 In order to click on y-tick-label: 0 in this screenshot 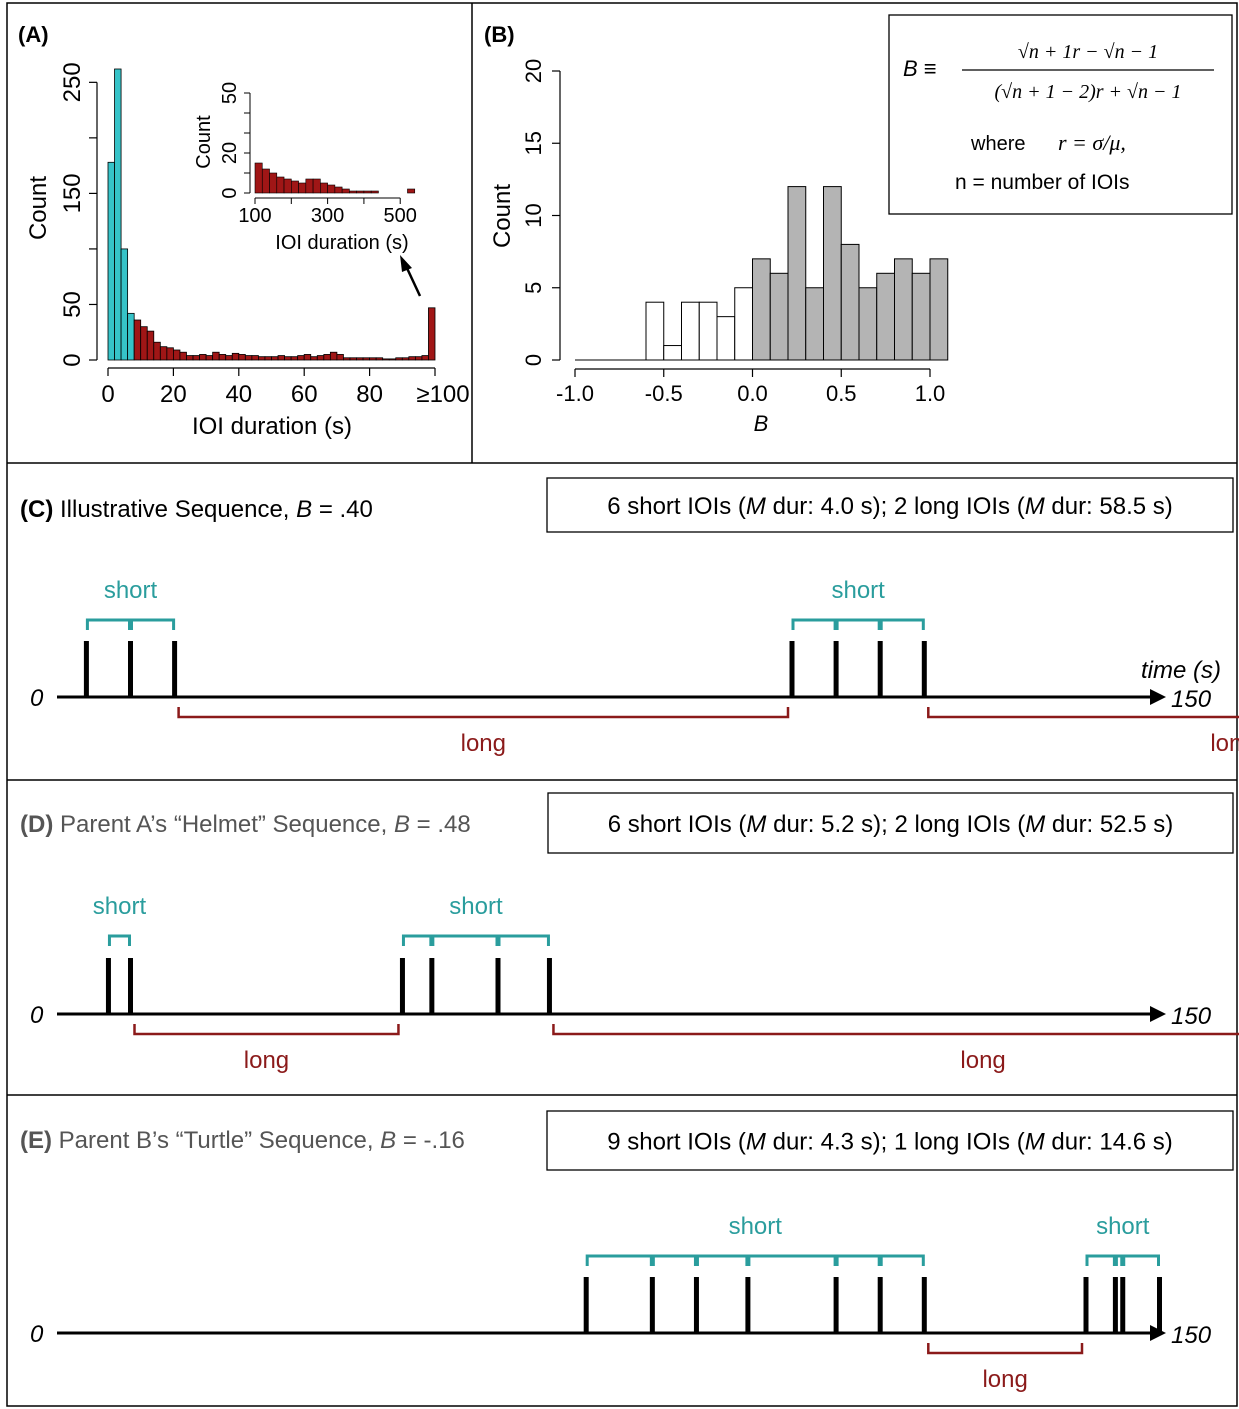, I will do `click(72, 359)`.